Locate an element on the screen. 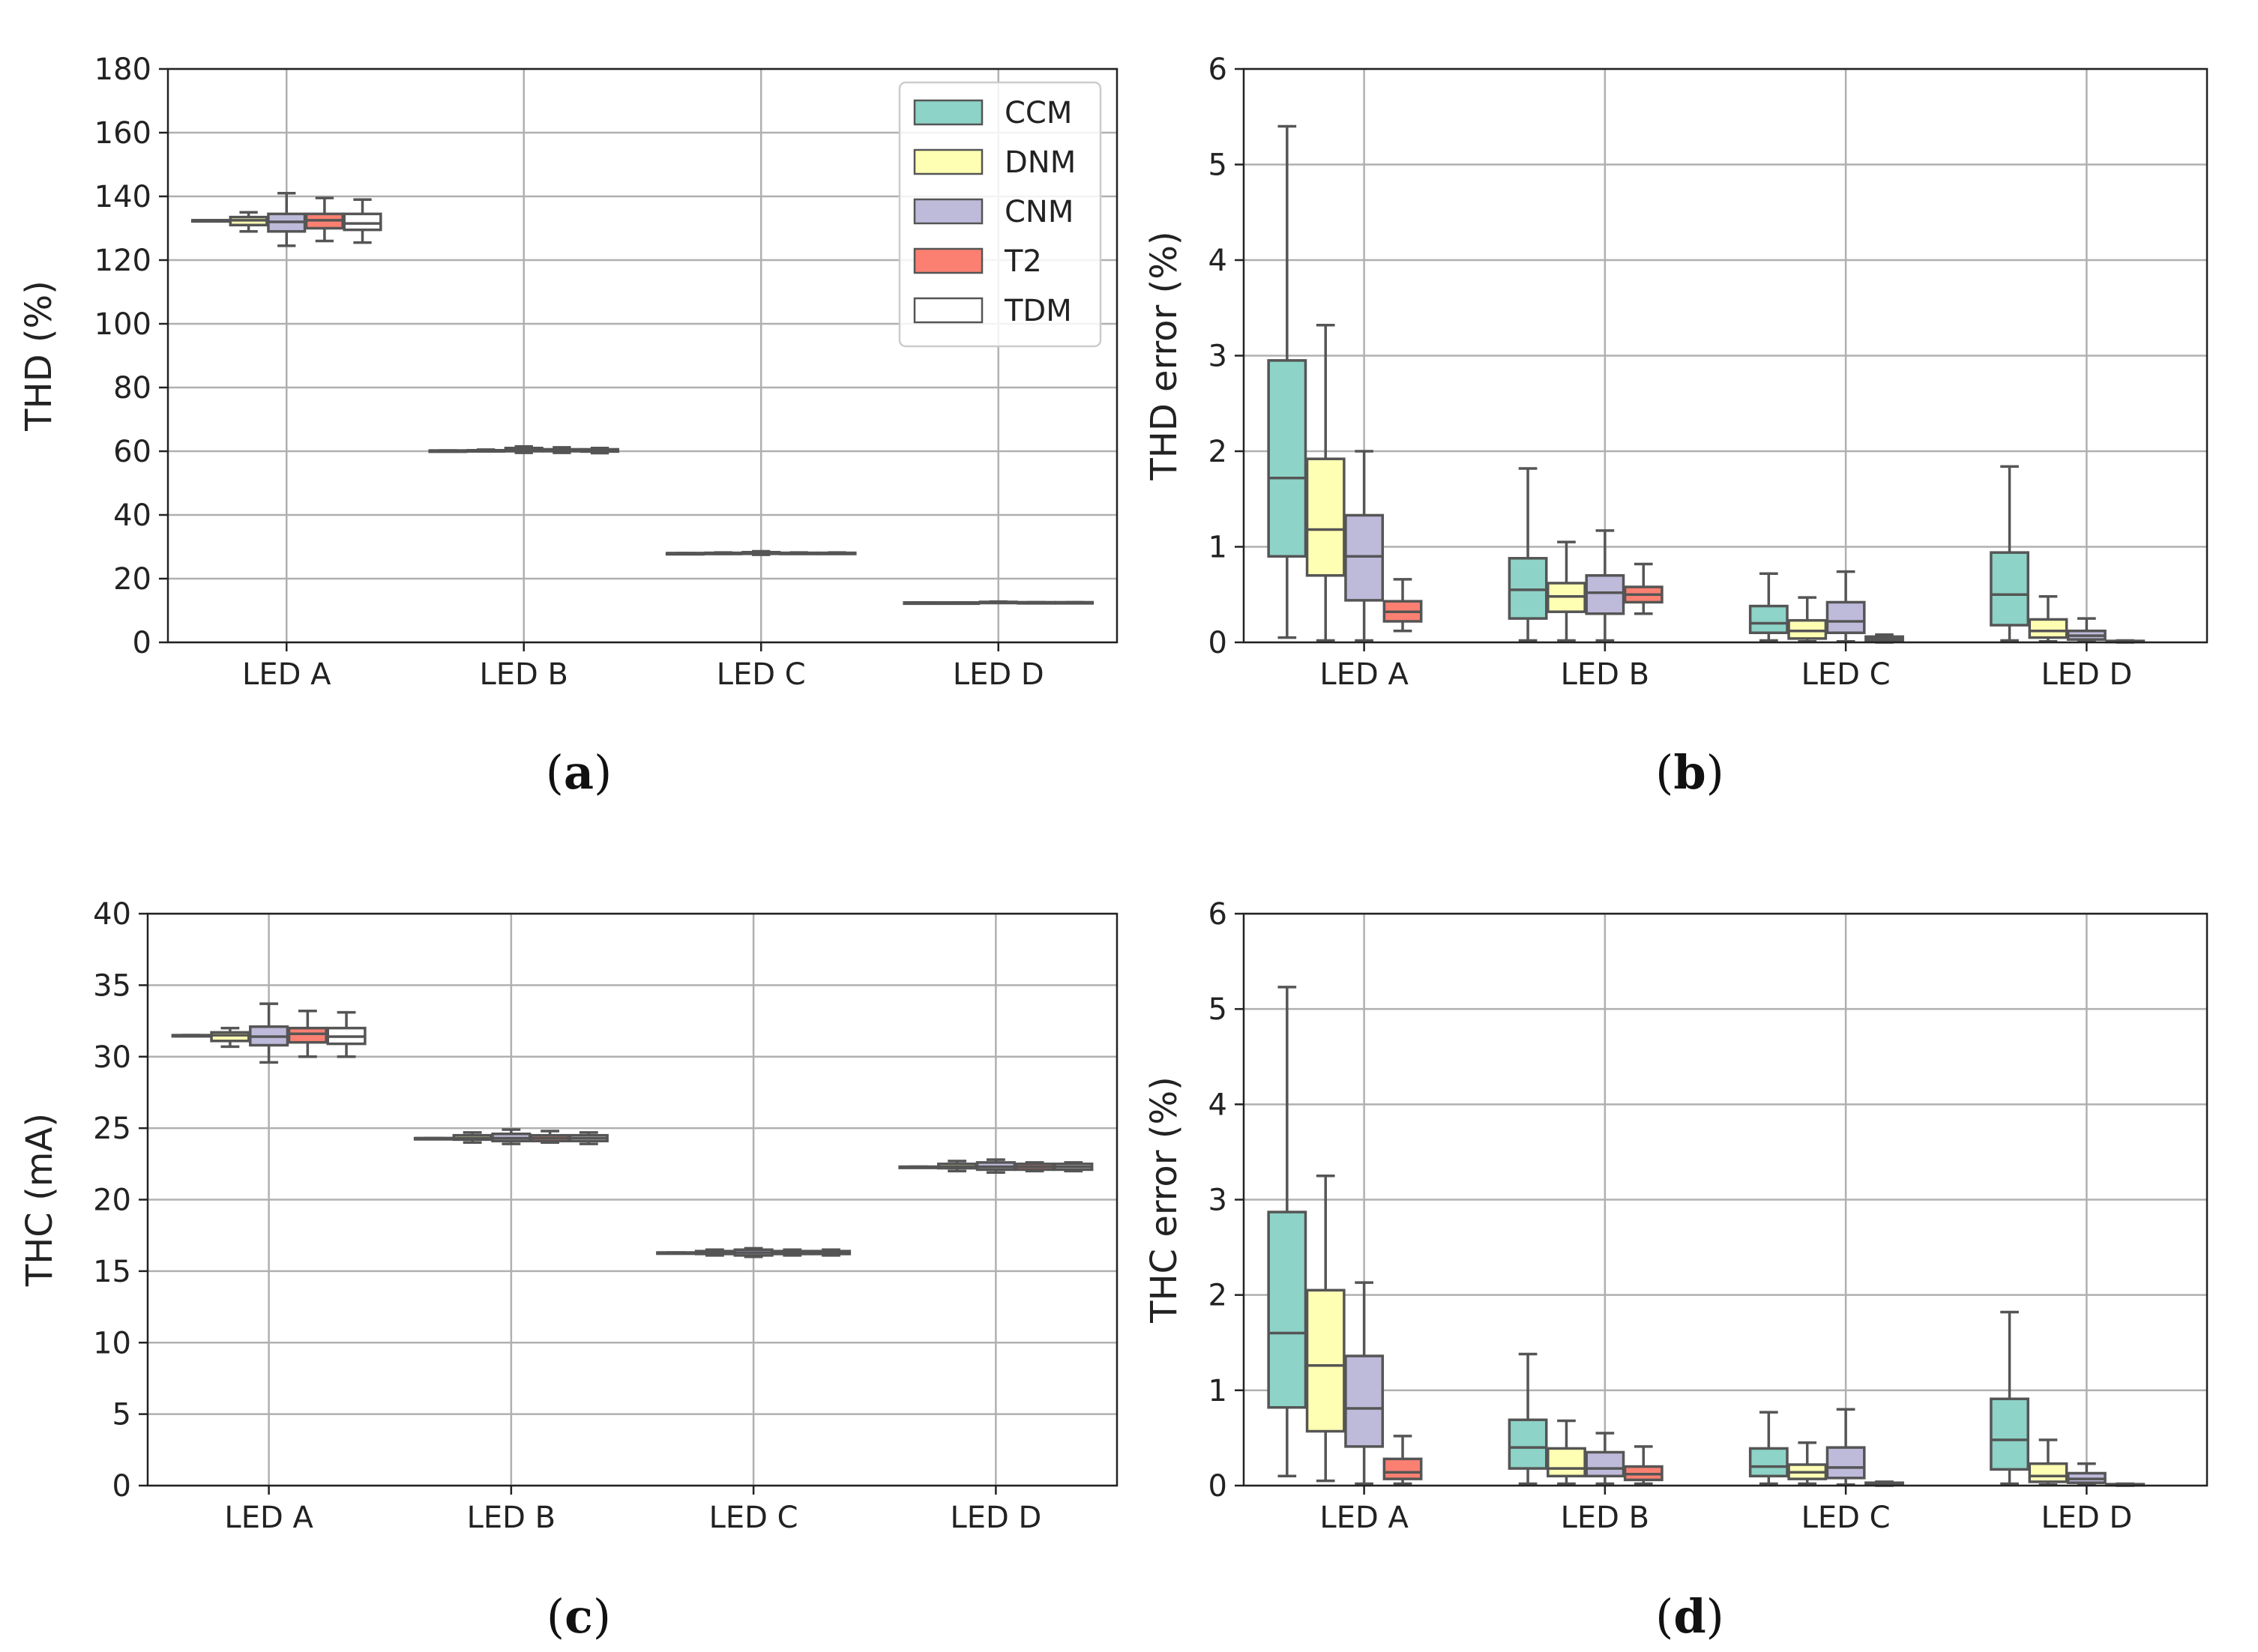  ytick-label: 3 is located at coordinates (1217, 357).